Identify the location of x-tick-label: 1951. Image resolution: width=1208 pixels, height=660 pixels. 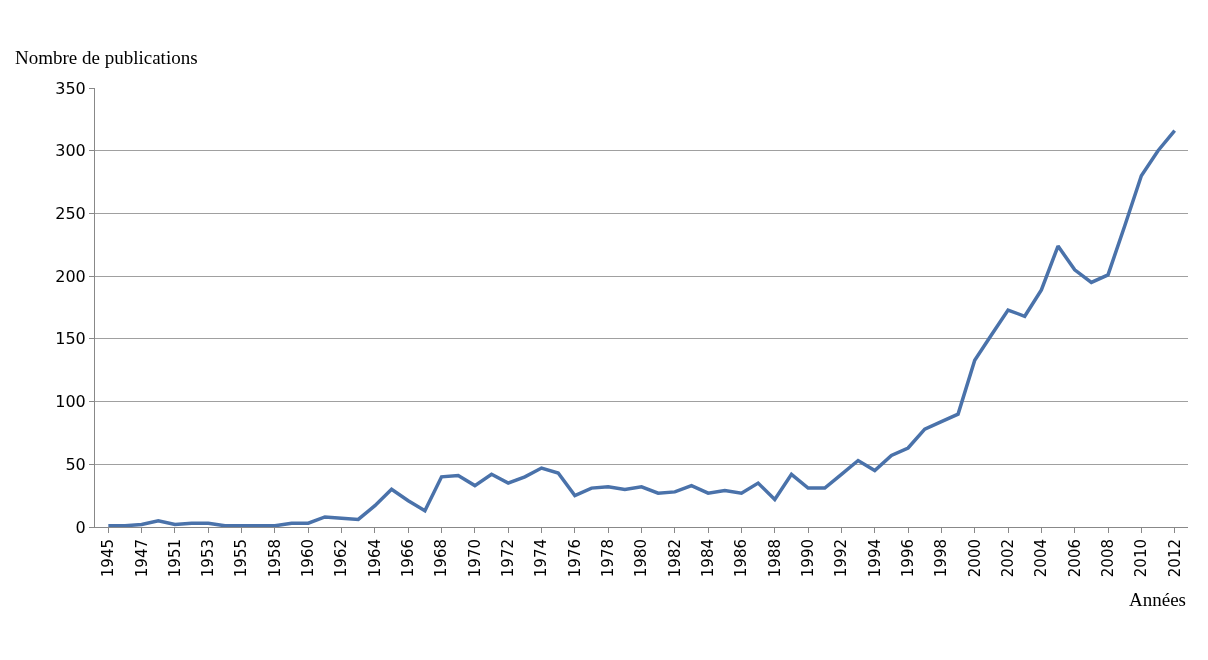
(174, 558).